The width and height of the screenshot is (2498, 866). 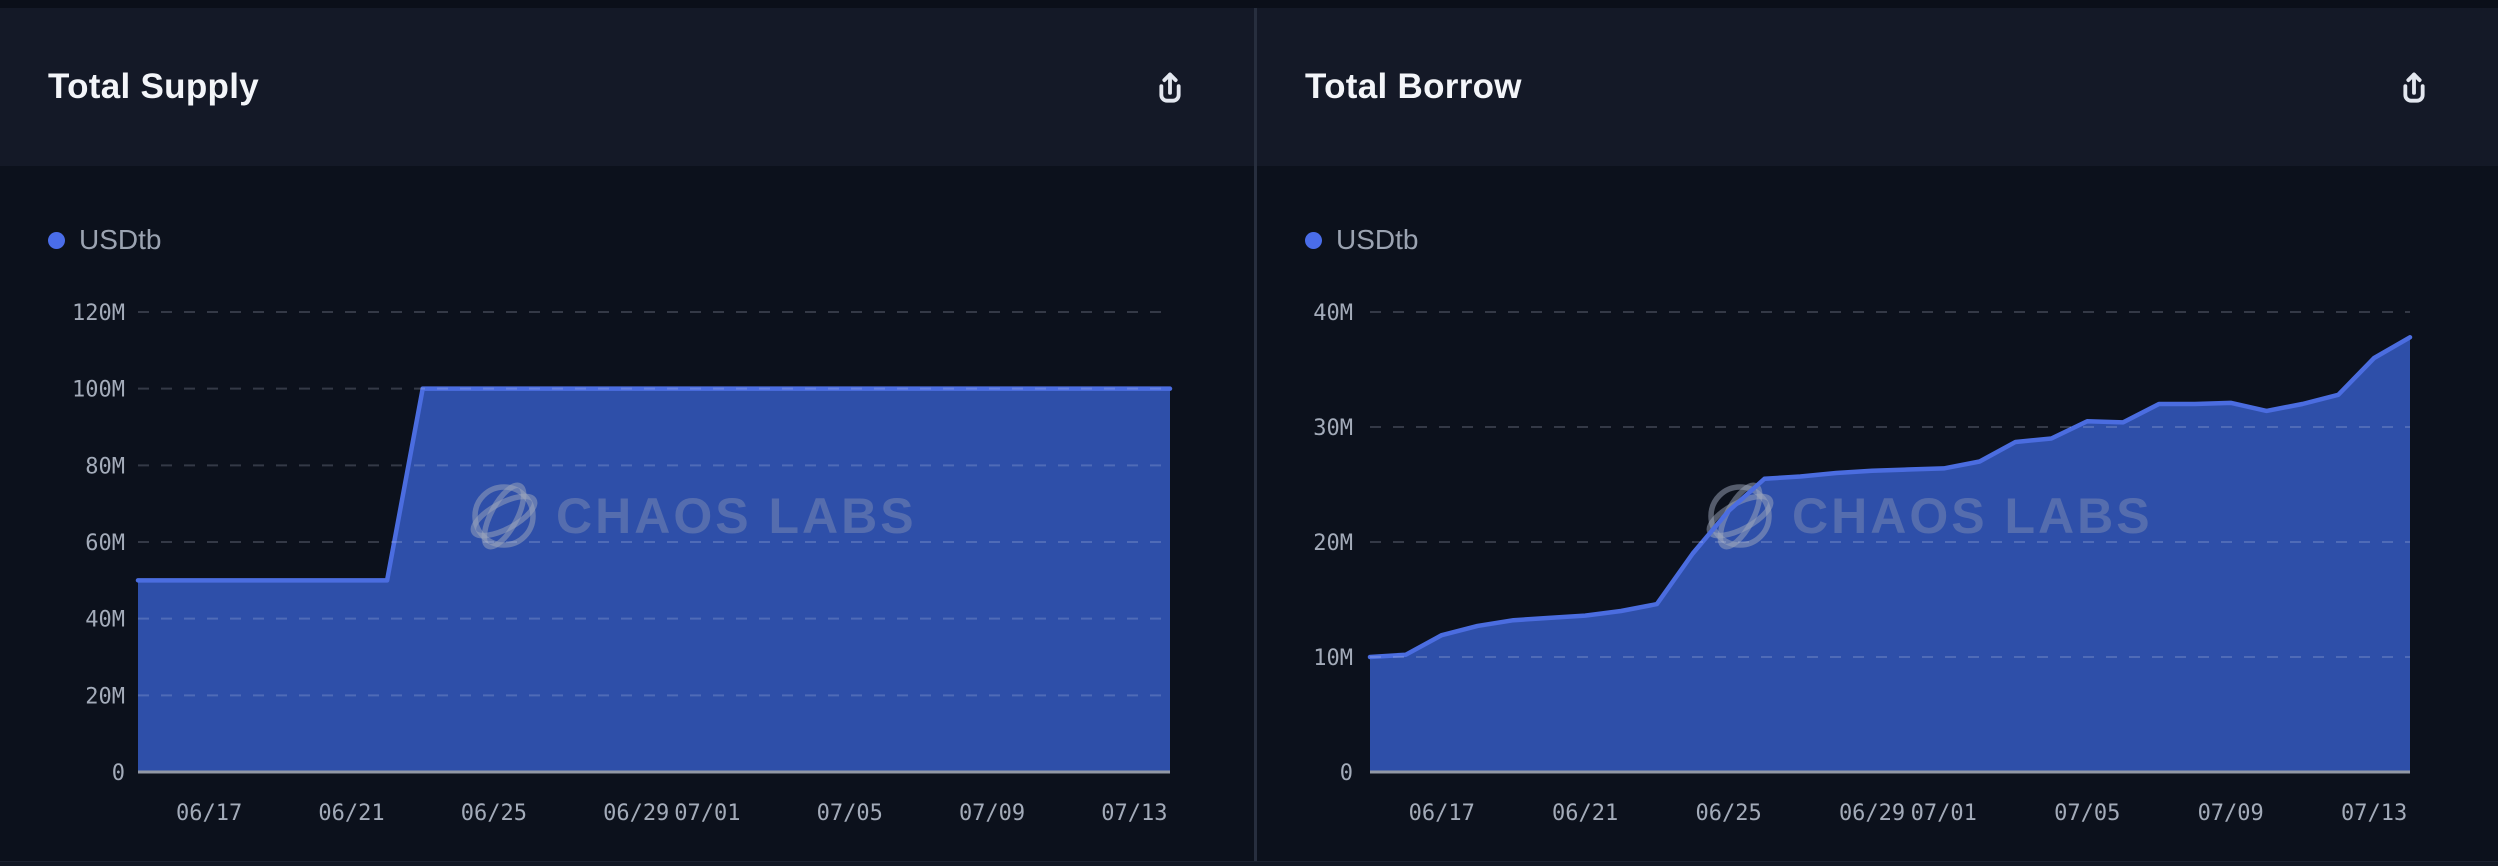 I want to click on y-tick-label: 30M, so click(x=1333, y=428).